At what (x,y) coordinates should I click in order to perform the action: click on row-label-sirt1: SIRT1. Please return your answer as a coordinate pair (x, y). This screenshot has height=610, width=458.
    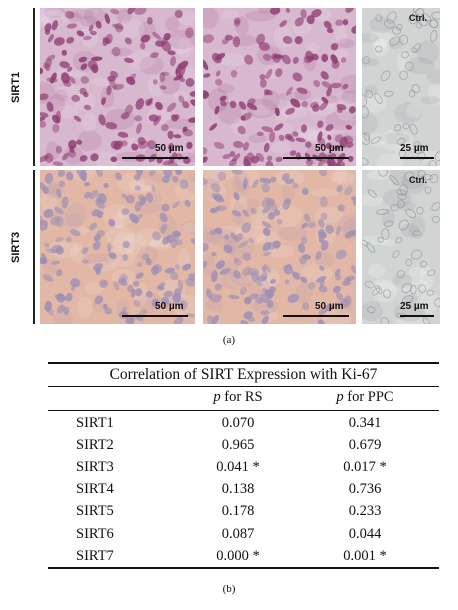
    Looking at the image, I should click on (16, 87).